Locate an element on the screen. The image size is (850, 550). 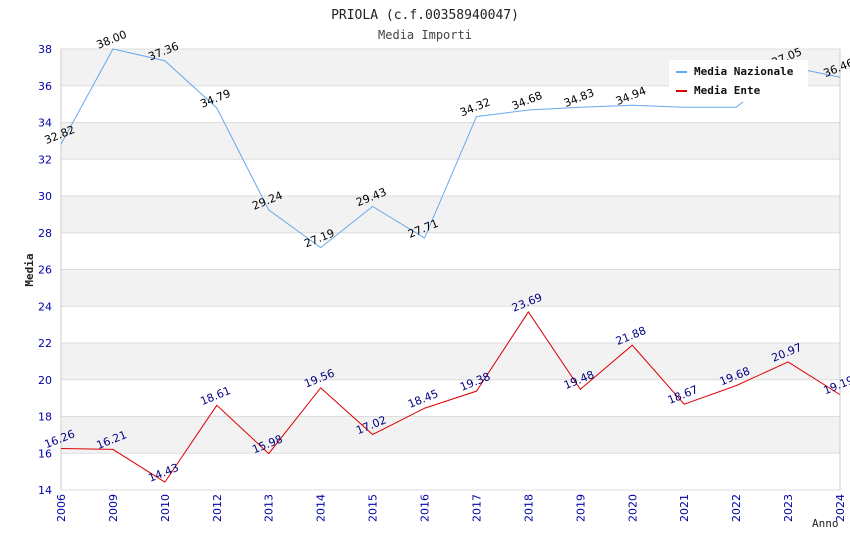
x-tick-label: 2010 is located at coordinates (165, 508).